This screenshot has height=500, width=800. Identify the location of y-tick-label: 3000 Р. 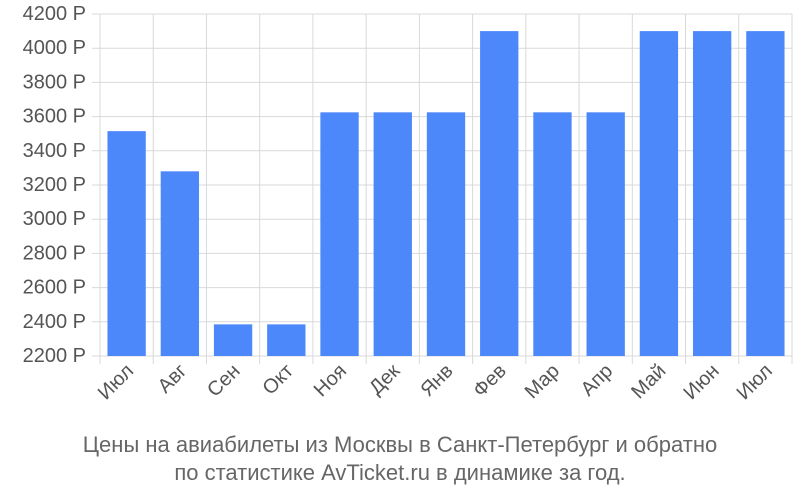
(54, 219).